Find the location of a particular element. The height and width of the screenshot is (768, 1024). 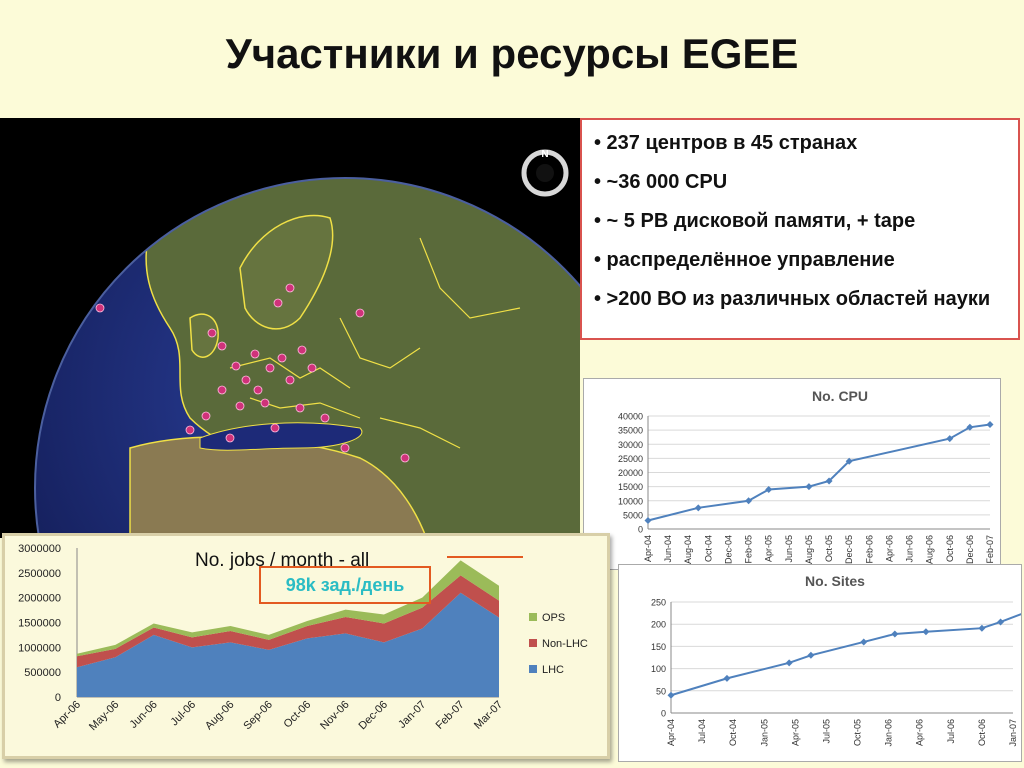

y-tick-label: 20000 is located at coordinates (630, 473).